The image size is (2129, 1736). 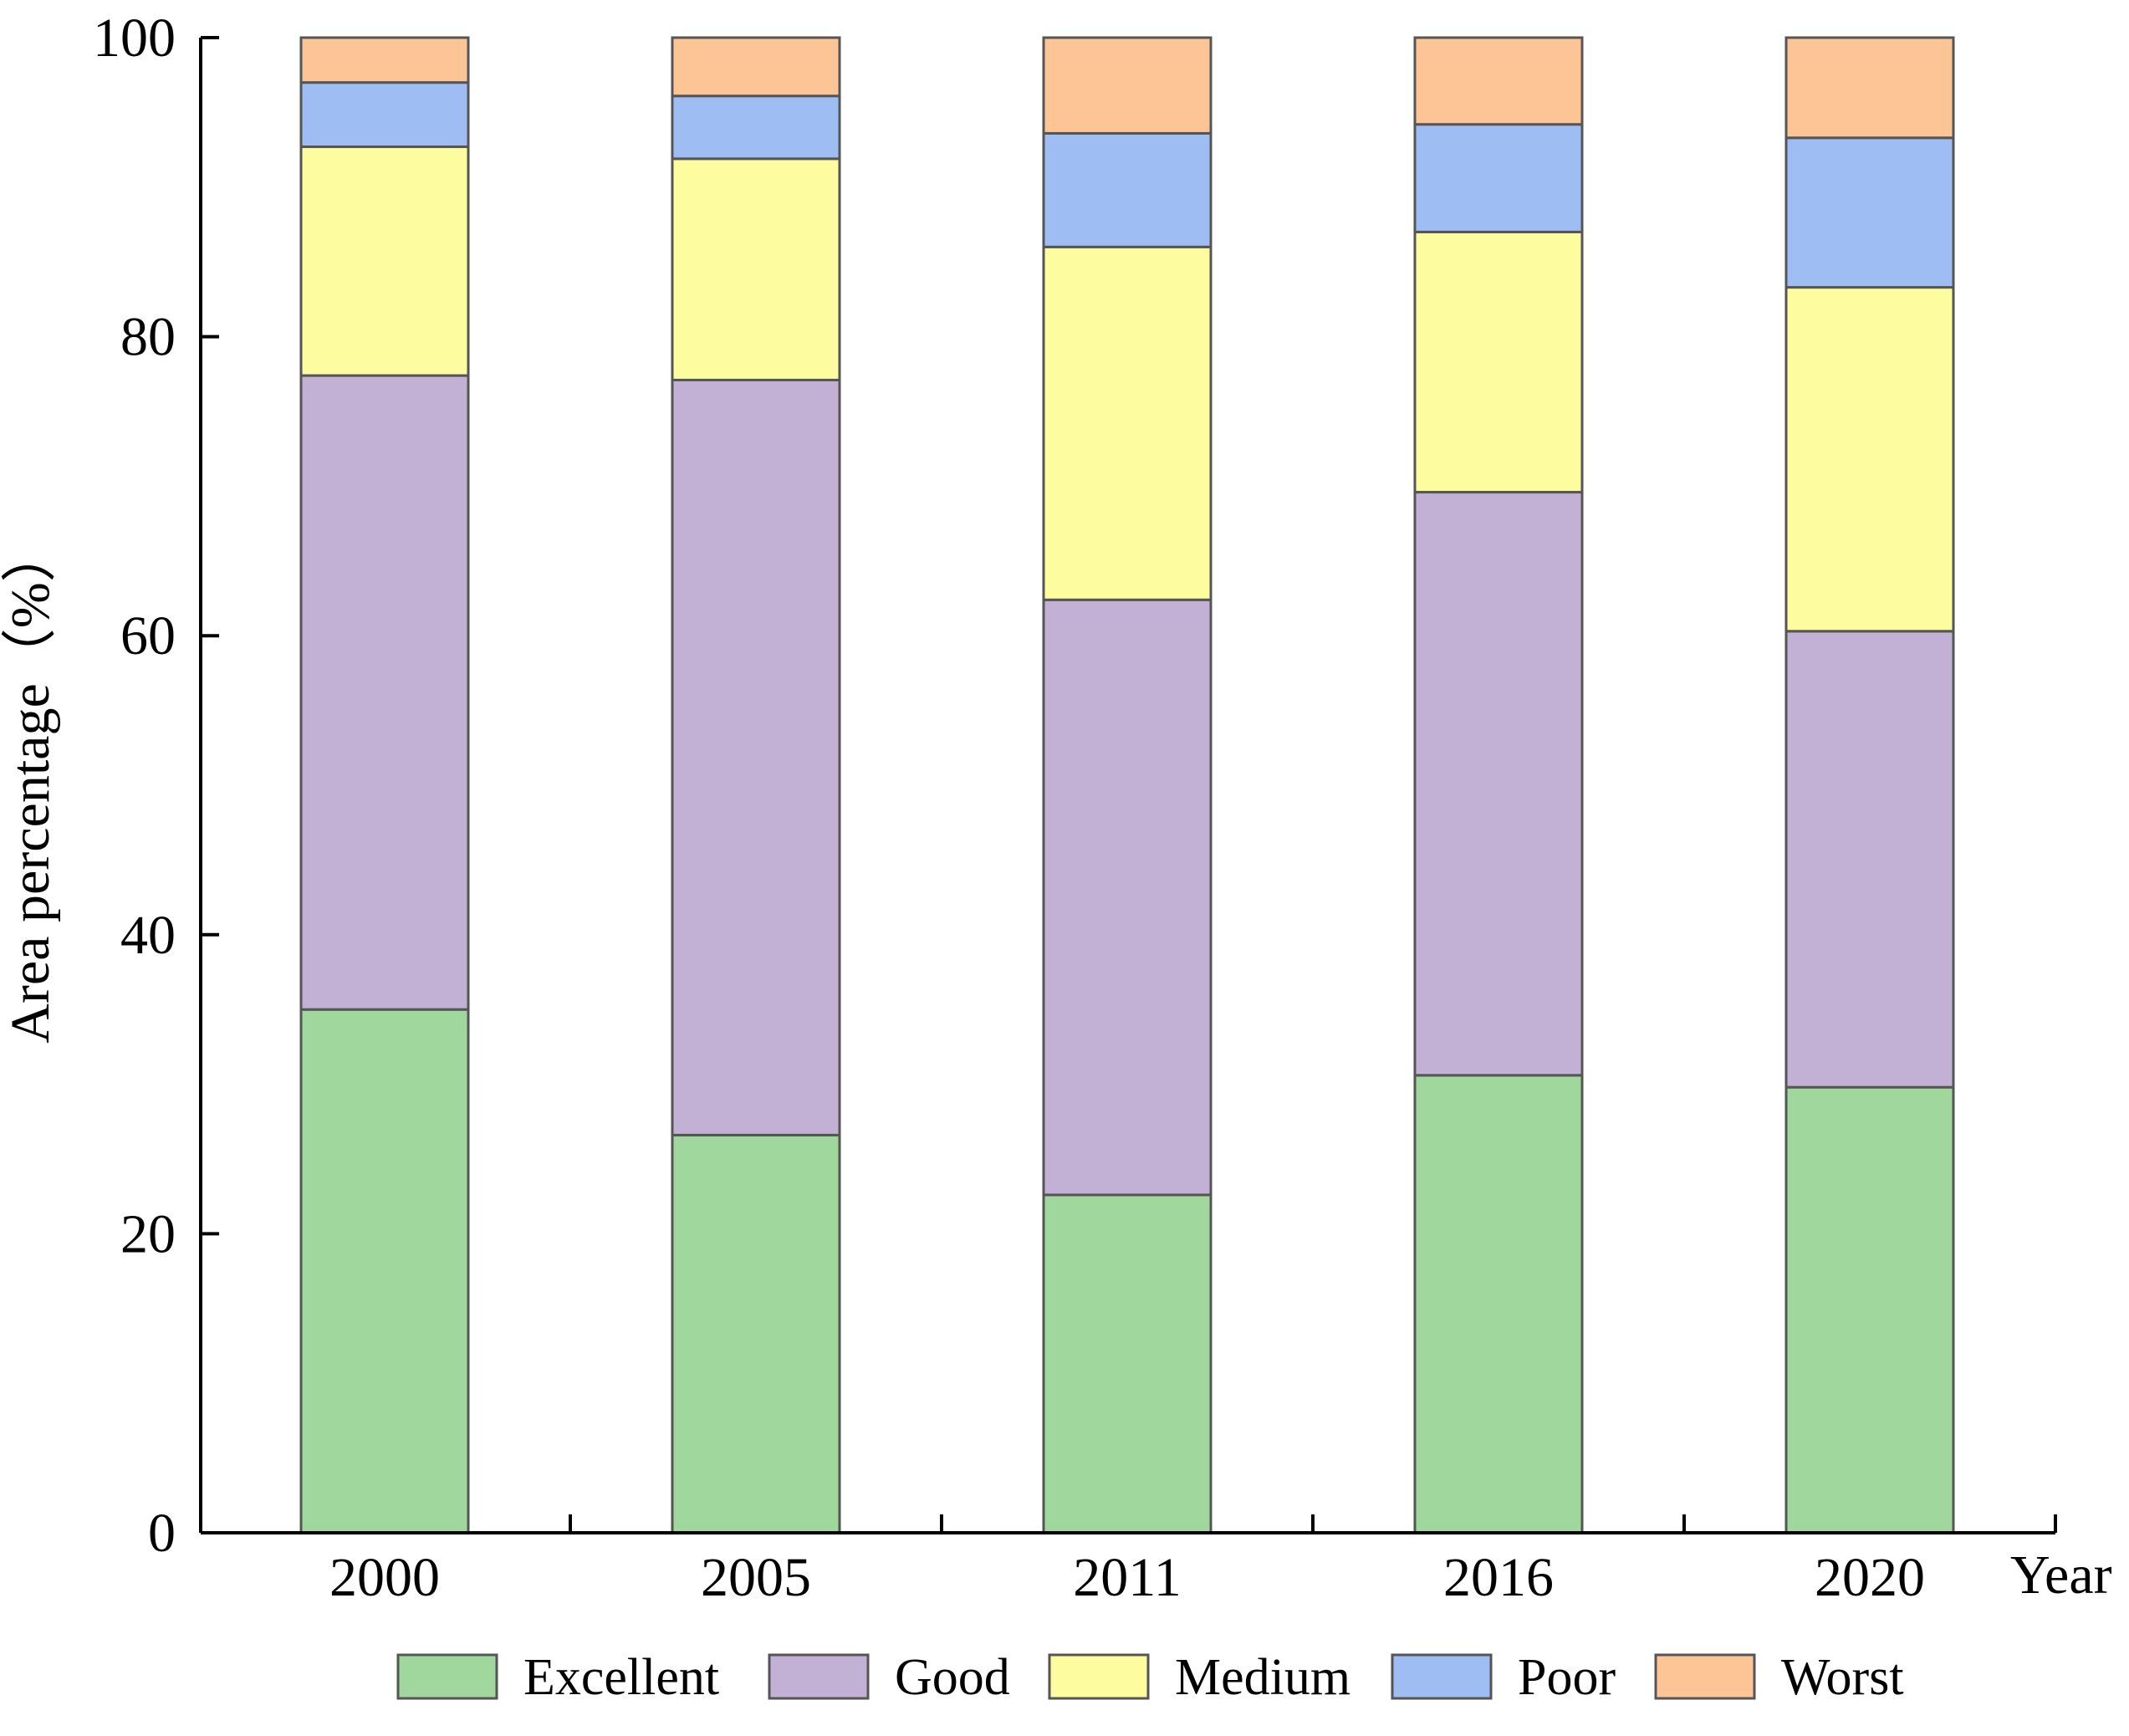 What do you see at coordinates (156, 786) in the screenshot?
I see `y-ticks: 0 20 40 60 80 100` at bounding box center [156, 786].